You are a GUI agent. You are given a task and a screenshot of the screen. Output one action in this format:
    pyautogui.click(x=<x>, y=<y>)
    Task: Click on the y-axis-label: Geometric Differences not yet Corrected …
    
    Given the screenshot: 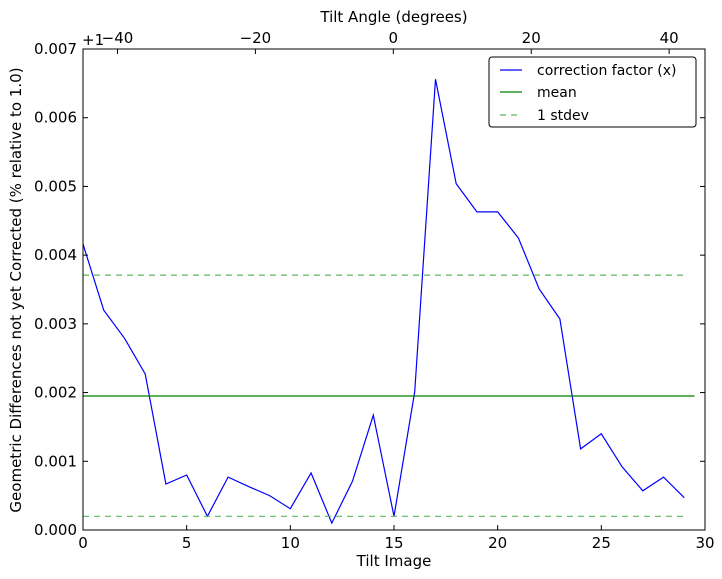 What is the action you would take?
    pyautogui.click(x=16, y=289)
    